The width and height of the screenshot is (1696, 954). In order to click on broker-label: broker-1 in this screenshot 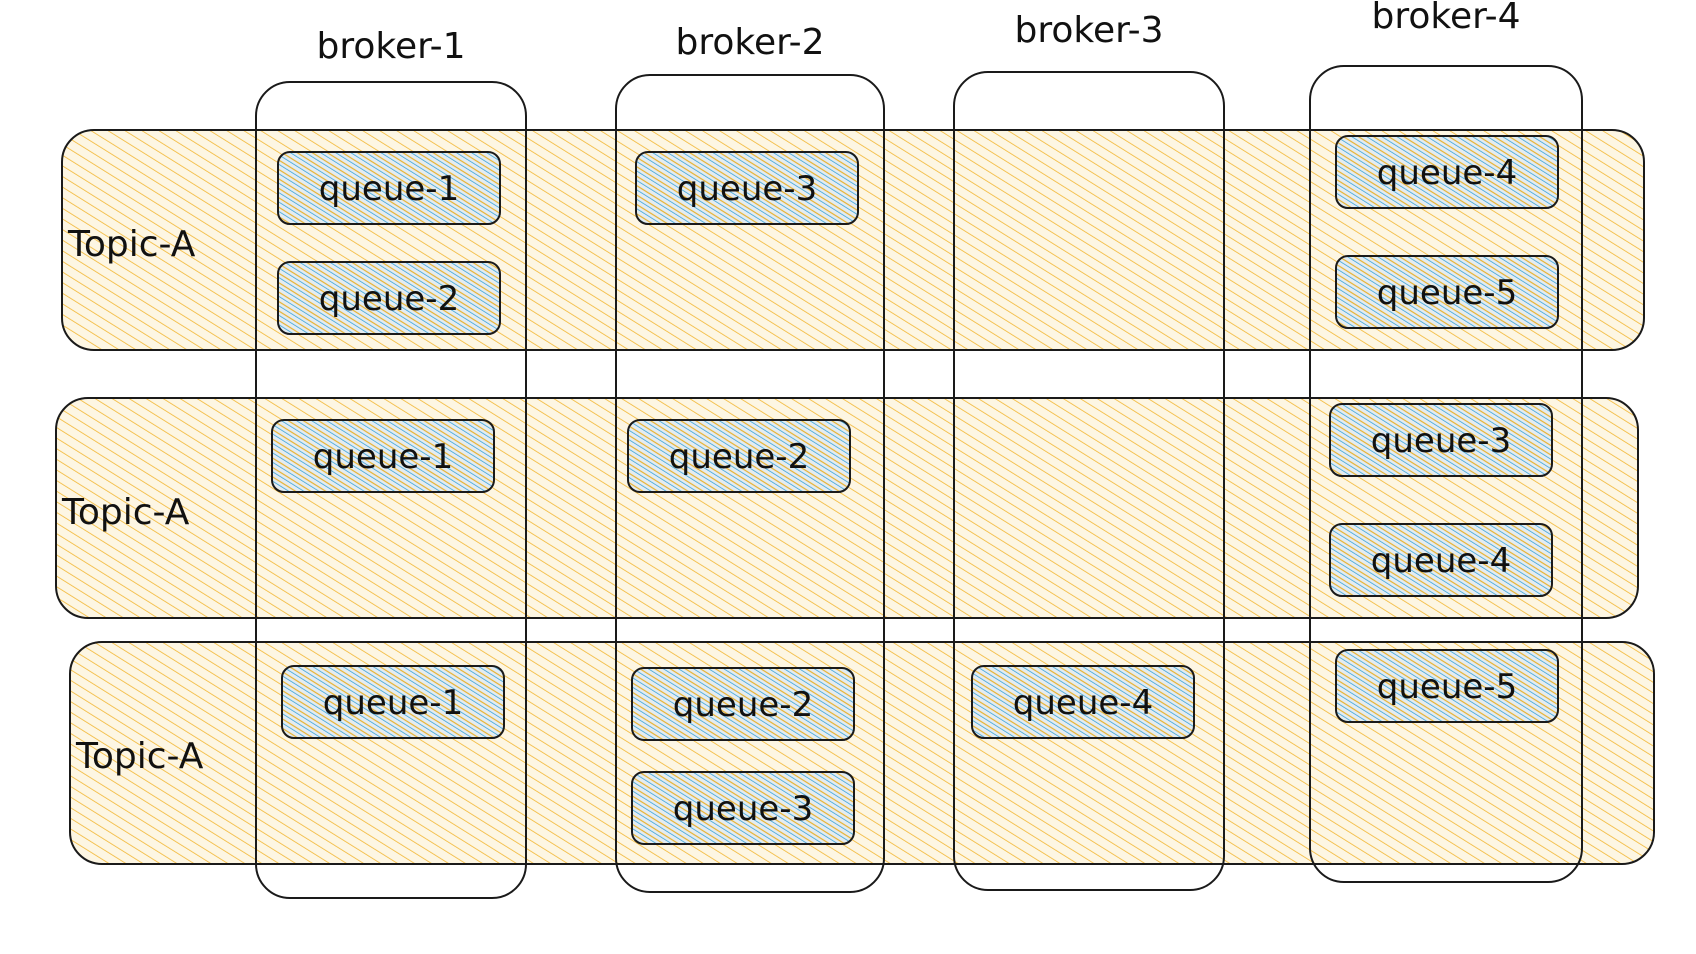, I will do `click(391, 46)`.